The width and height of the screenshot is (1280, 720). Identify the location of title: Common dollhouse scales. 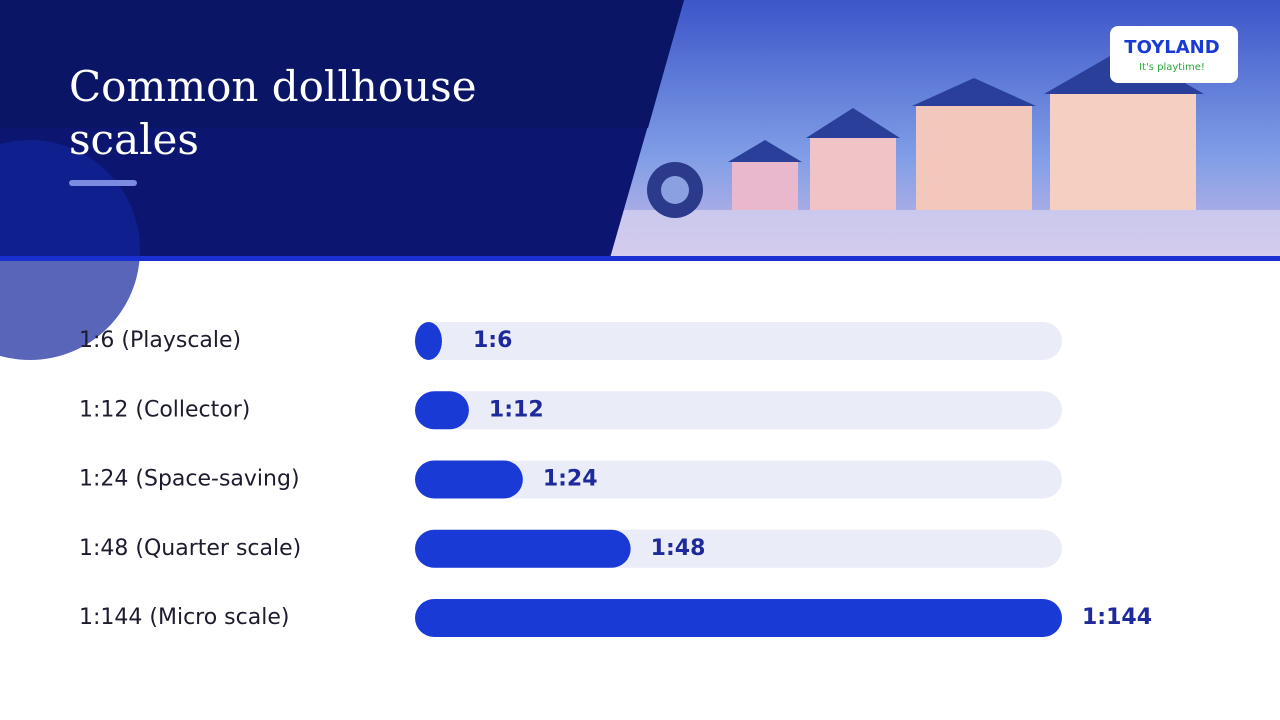
(273, 113).